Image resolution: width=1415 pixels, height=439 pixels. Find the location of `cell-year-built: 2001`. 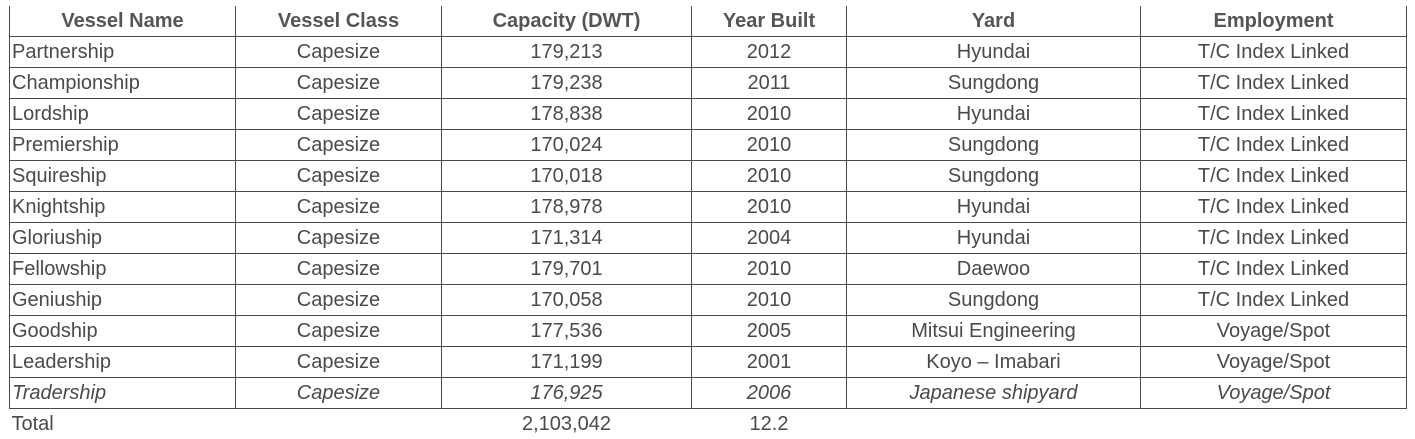

cell-year-built: 2001 is located at coordinates (769, 362).